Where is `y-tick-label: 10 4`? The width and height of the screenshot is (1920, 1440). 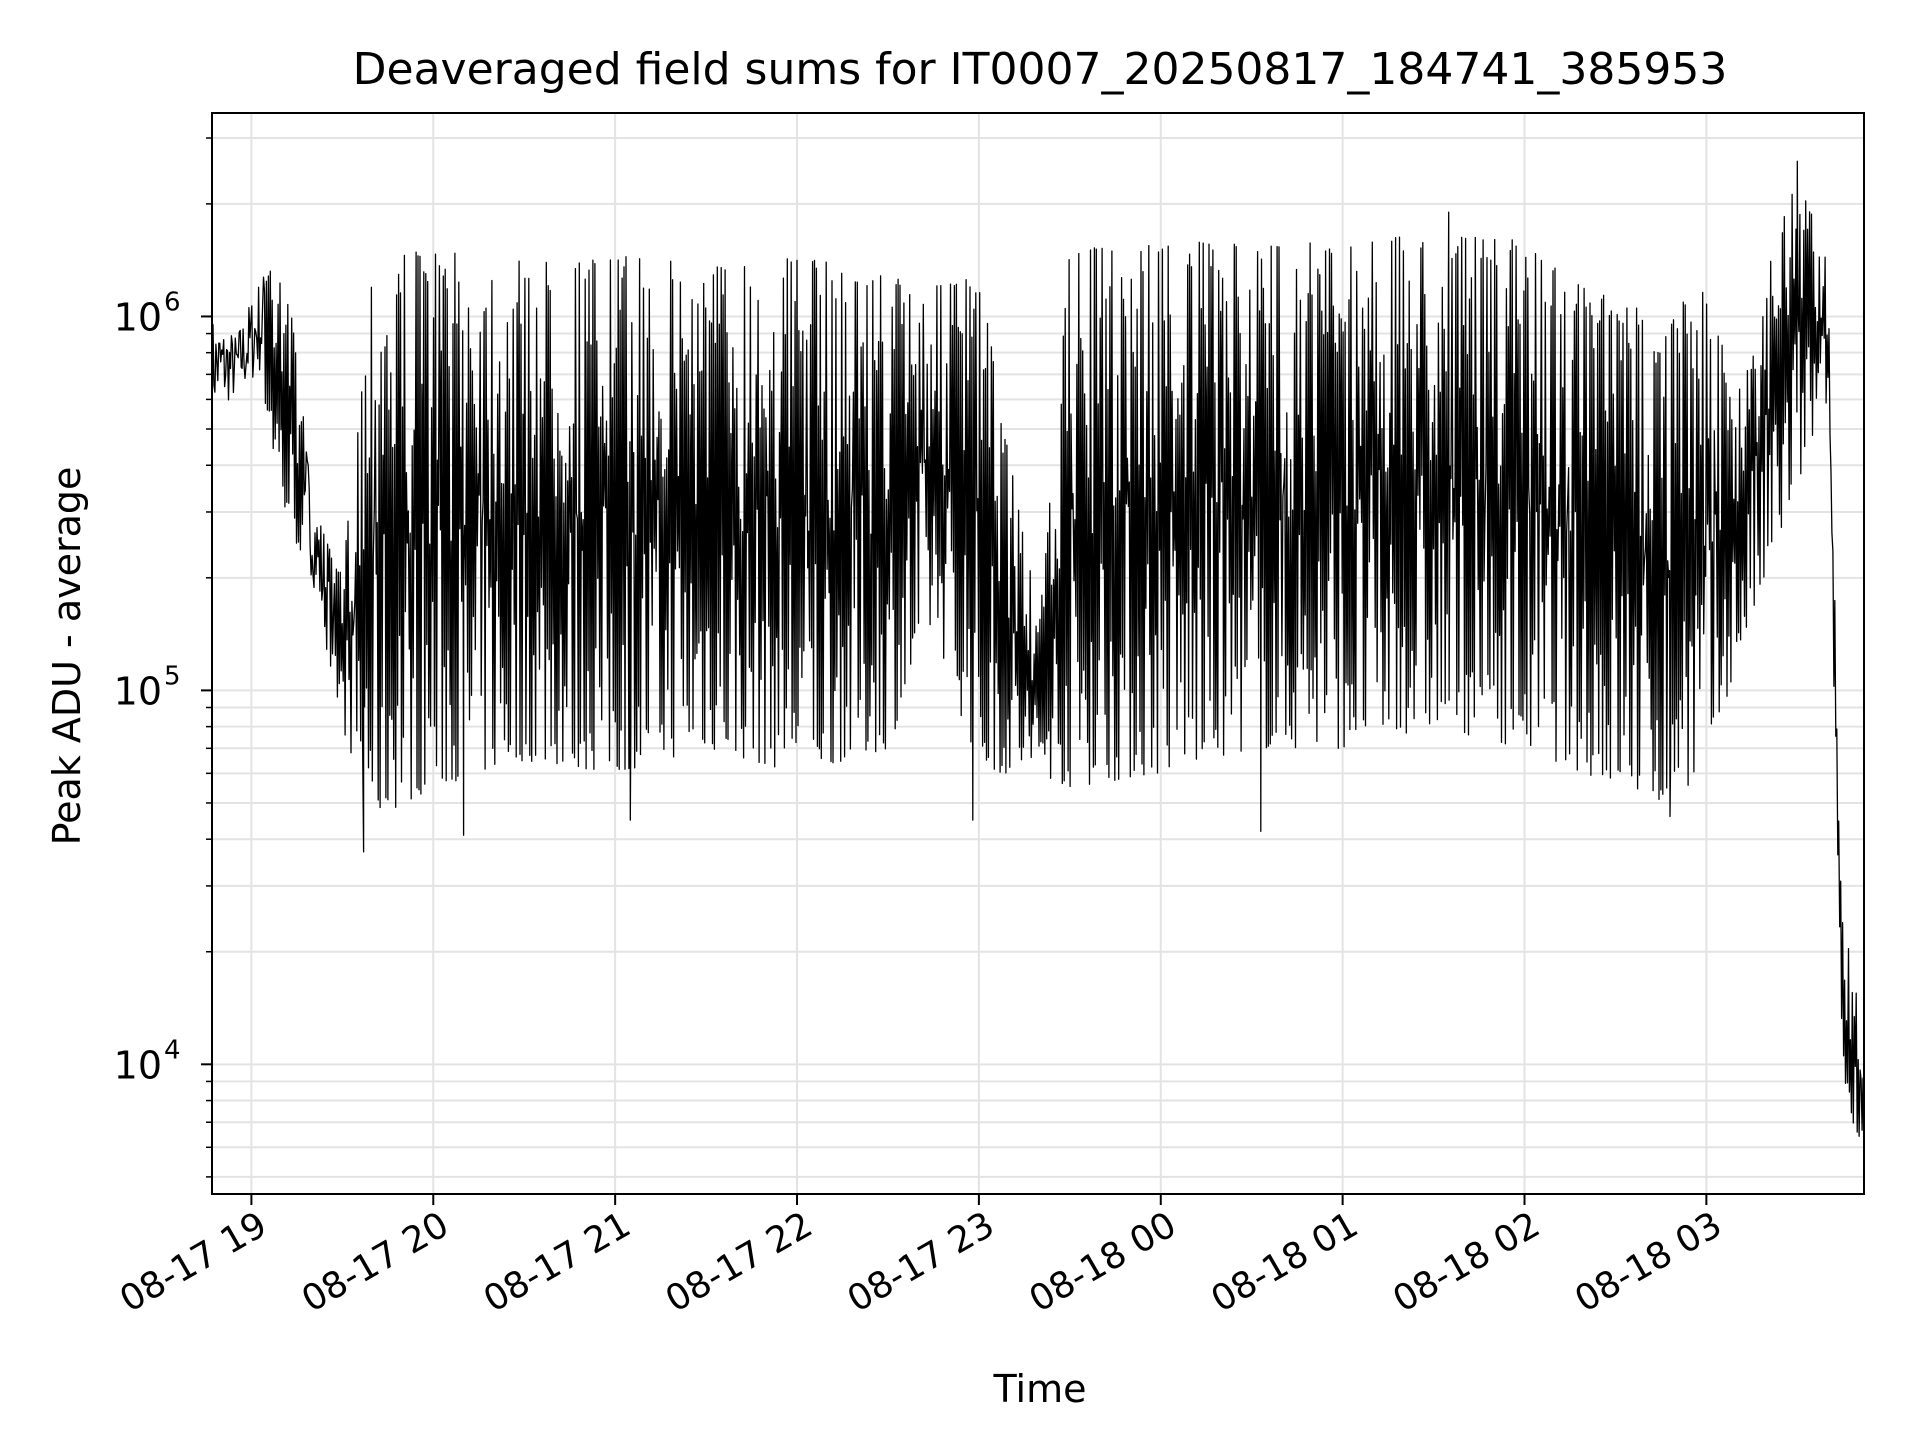
y-tick-label: 10 4 is located at coordinates (147, 1061).